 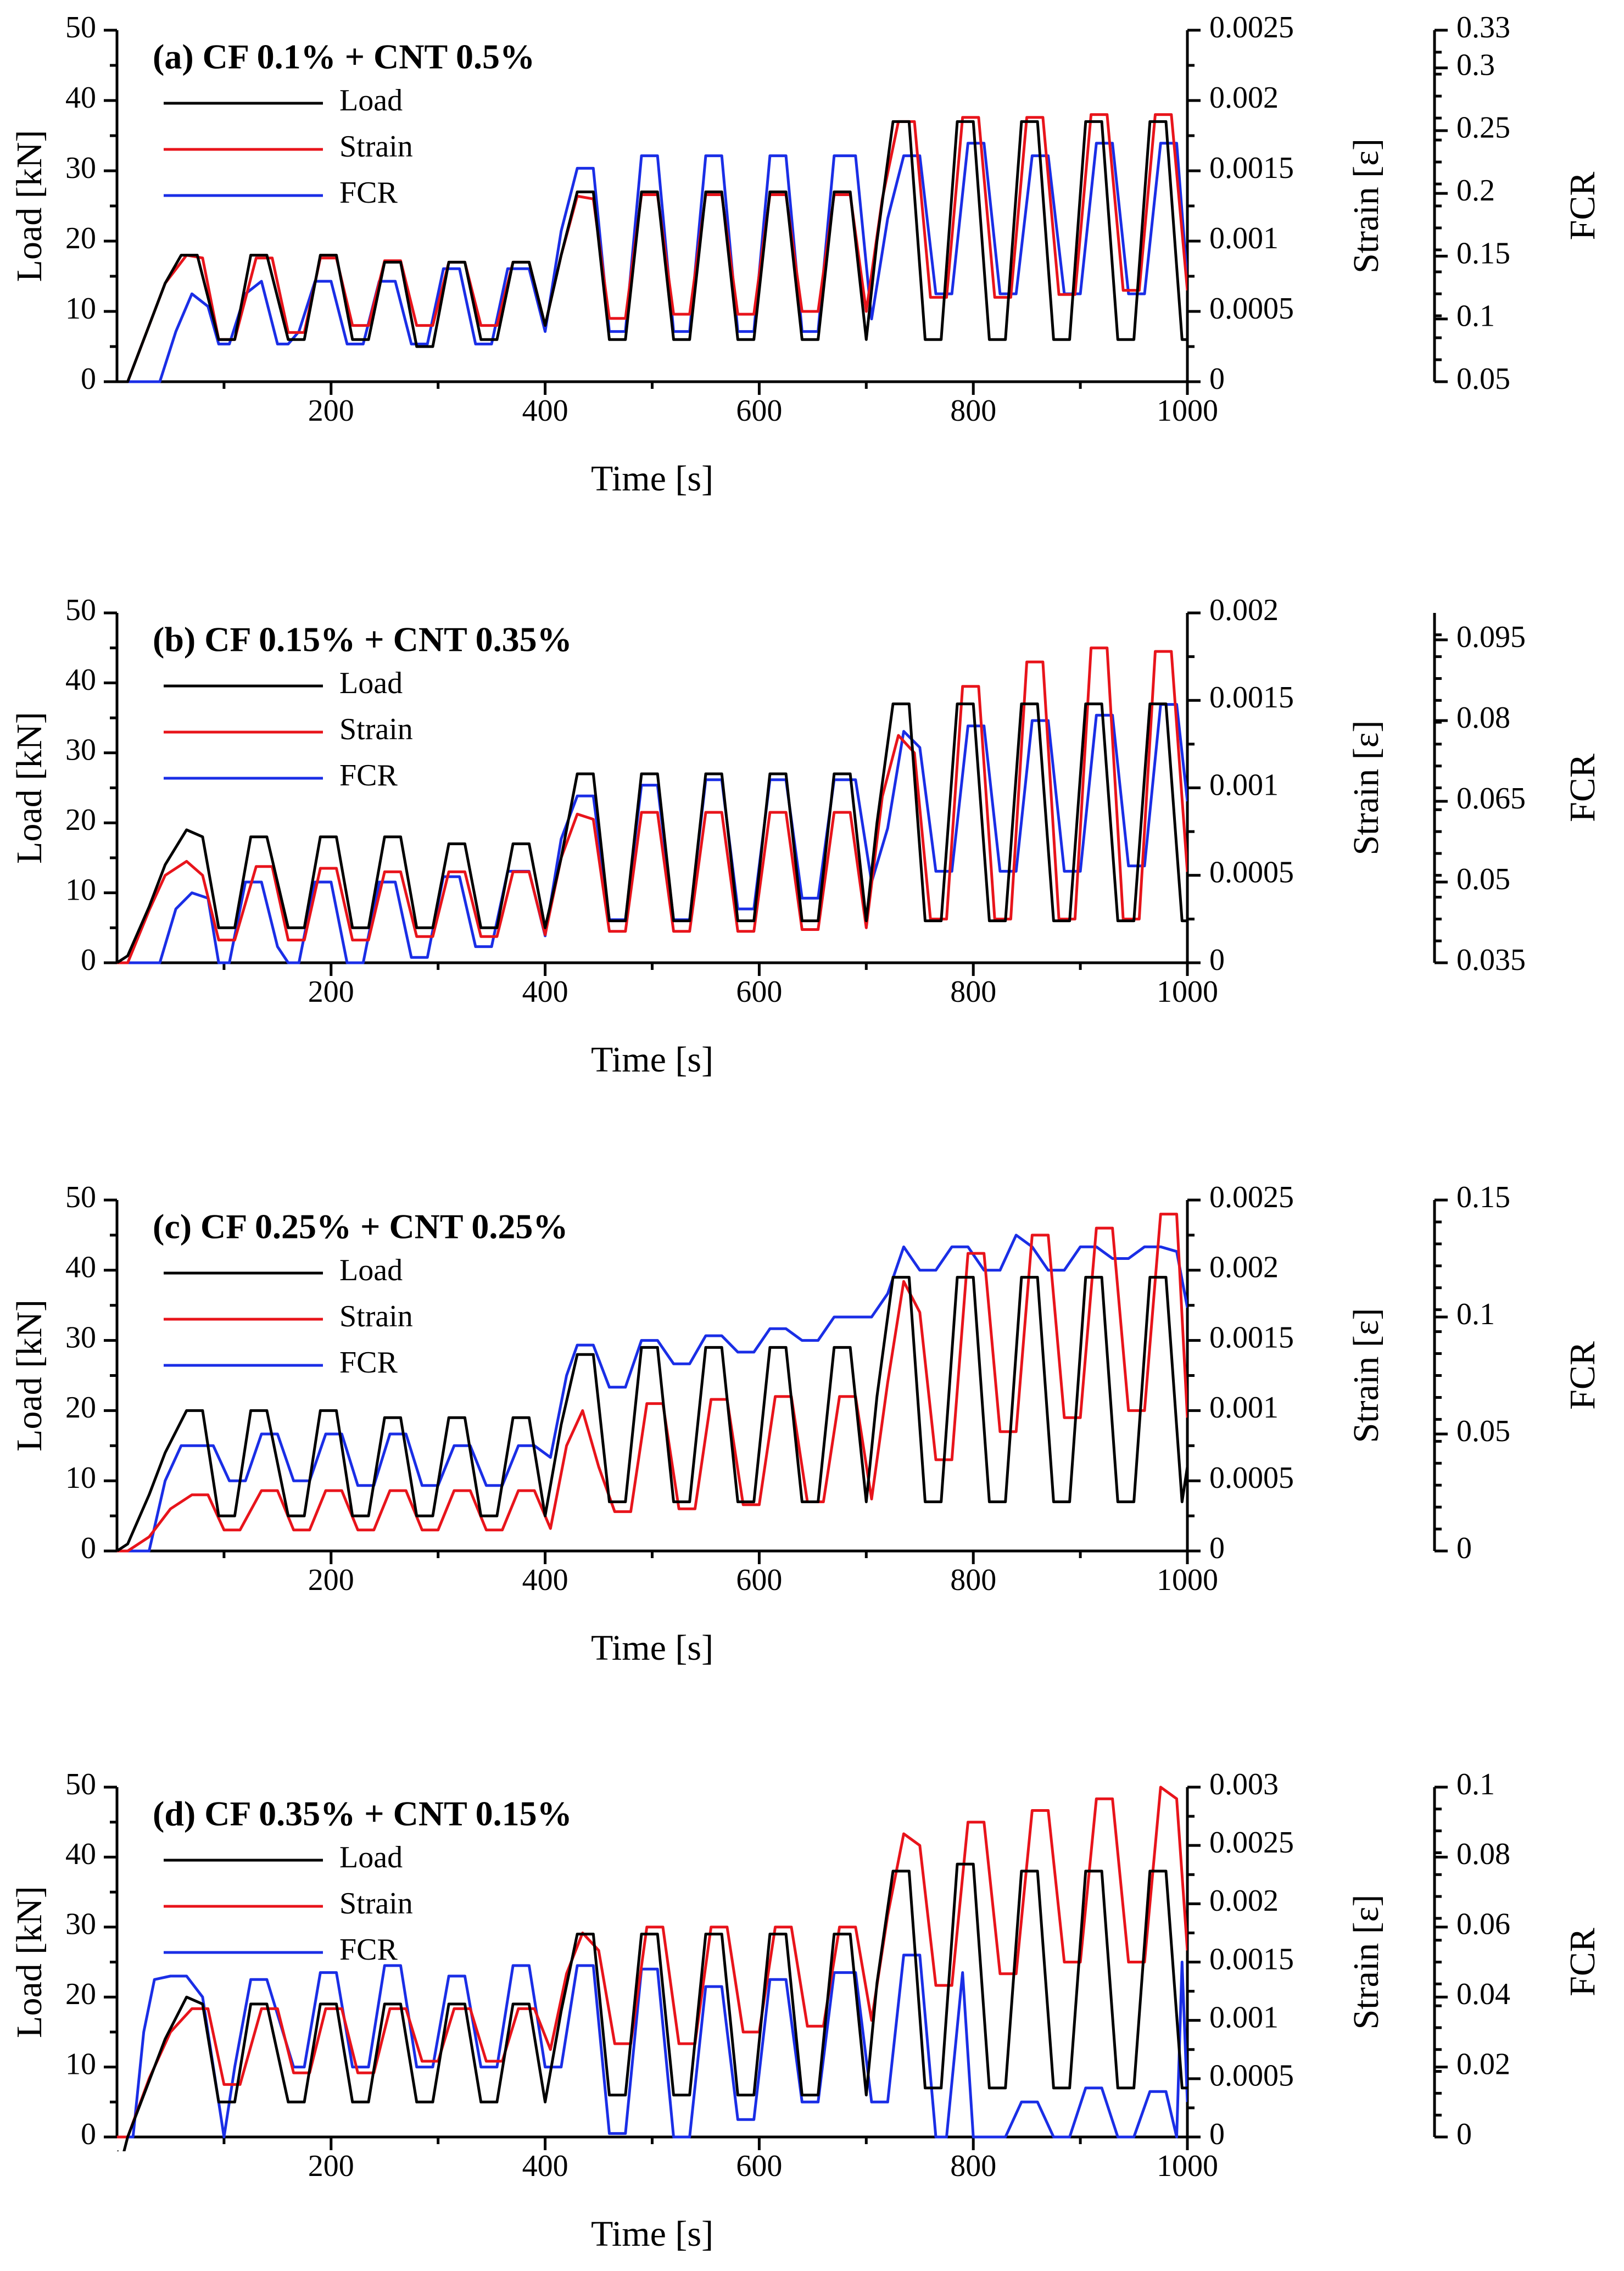 I want to click on y2-tick-label: 0.0025, so click(x=1251, y=27).